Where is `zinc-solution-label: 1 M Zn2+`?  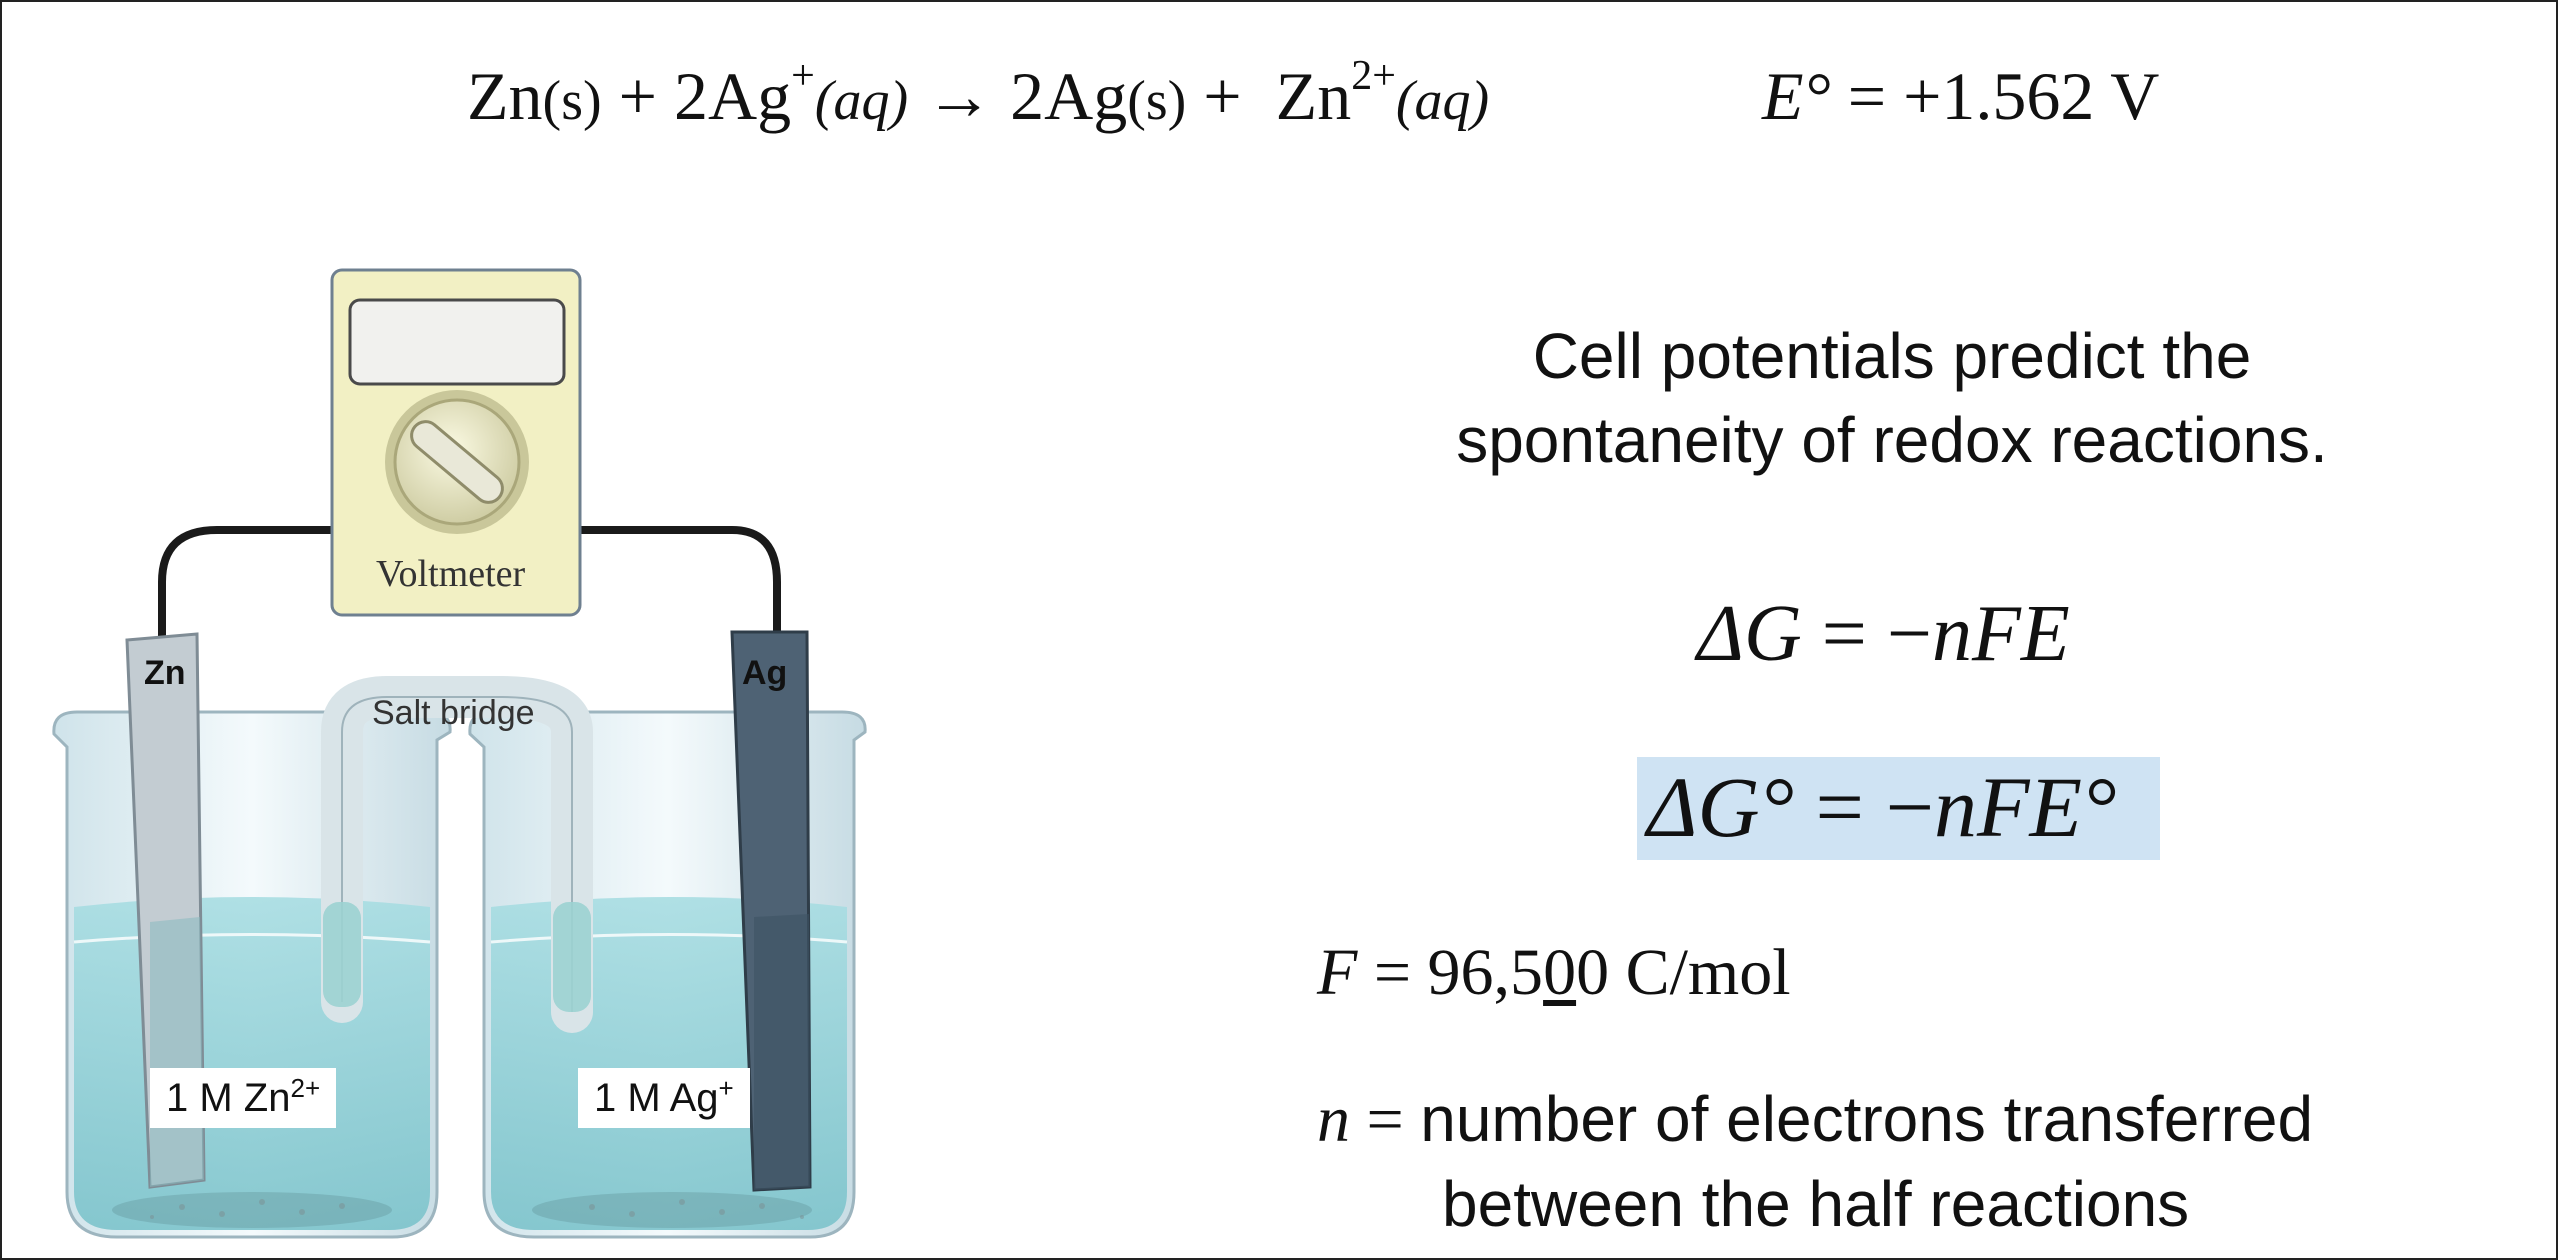
zinc-solution-label: 1 M Zn2+ is located at coordinates (243, 1098).